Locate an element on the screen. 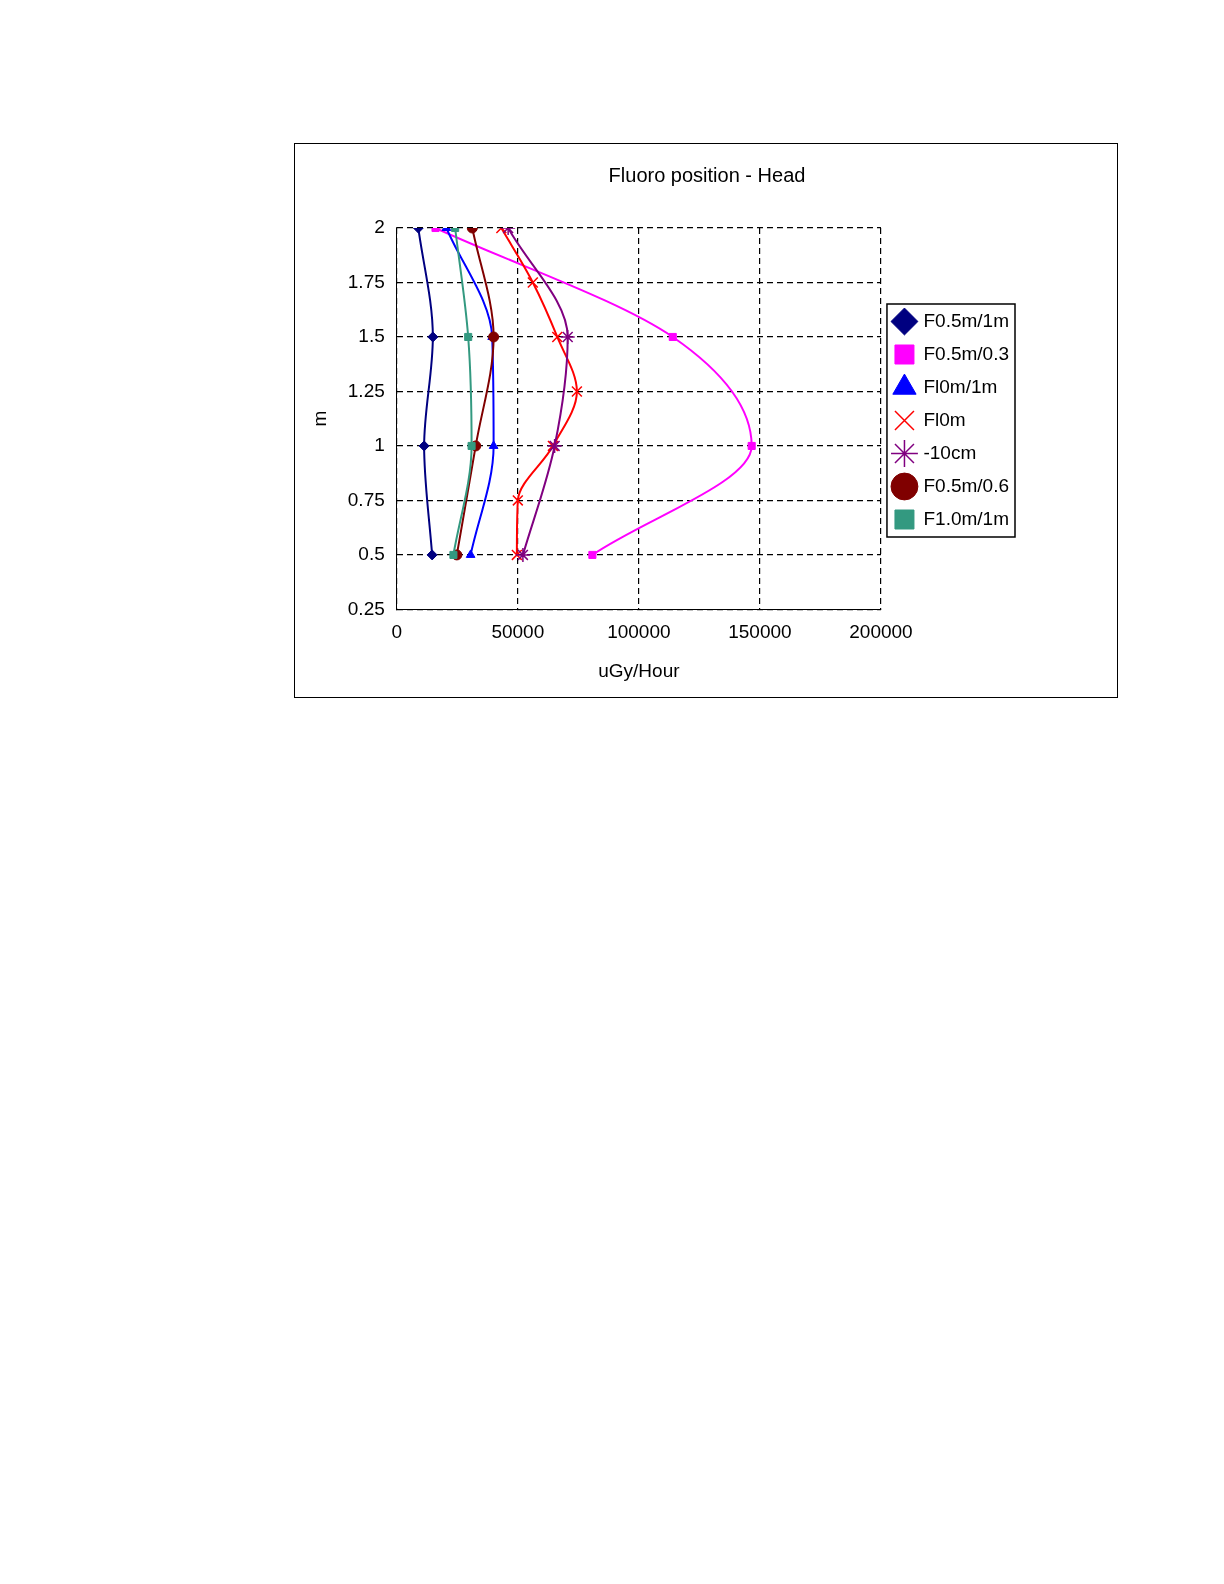 The image size is (1224, 1584). x-tick-label: 200000 is located at coordinates (881, 632).